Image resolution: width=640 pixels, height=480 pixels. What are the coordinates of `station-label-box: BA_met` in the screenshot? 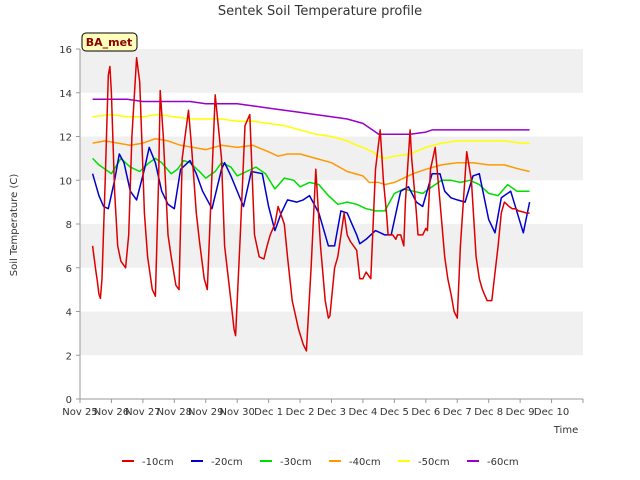 It's located at (109, 42).